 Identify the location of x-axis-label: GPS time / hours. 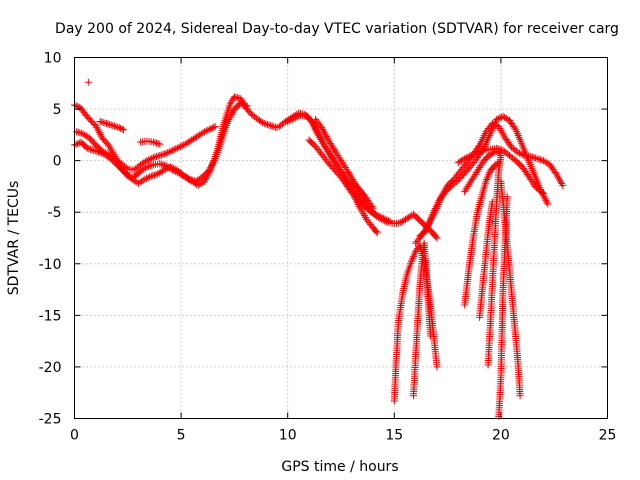
(339, 467).